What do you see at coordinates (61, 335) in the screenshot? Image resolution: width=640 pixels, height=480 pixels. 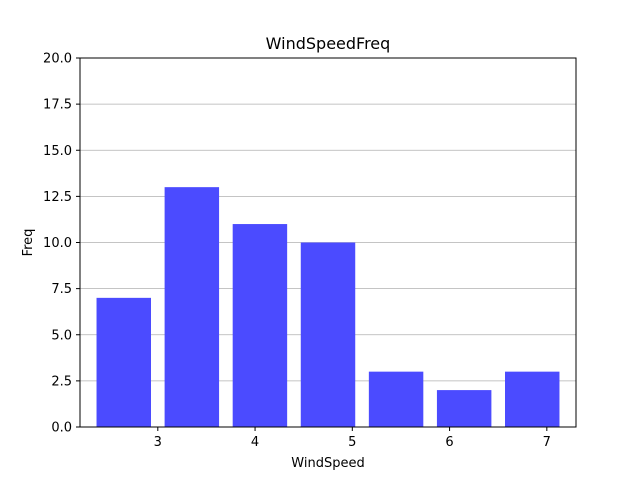 I see `y-tick-label: 5.0` at bounding box center [61, 335].